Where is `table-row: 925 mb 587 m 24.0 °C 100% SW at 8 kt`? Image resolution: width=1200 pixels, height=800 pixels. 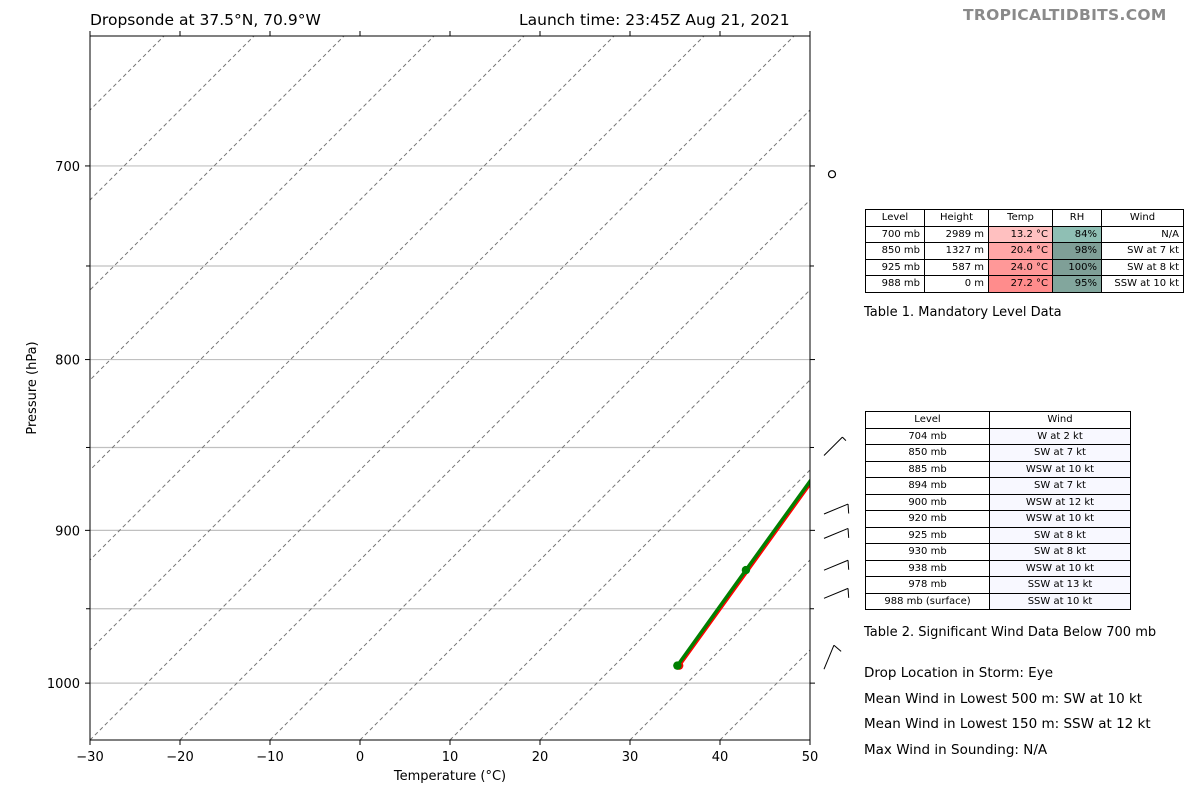
table-row: 925 mb 587 m 24.0 °C 100% SW at 8 kt is located at coordinates (1024, 267).